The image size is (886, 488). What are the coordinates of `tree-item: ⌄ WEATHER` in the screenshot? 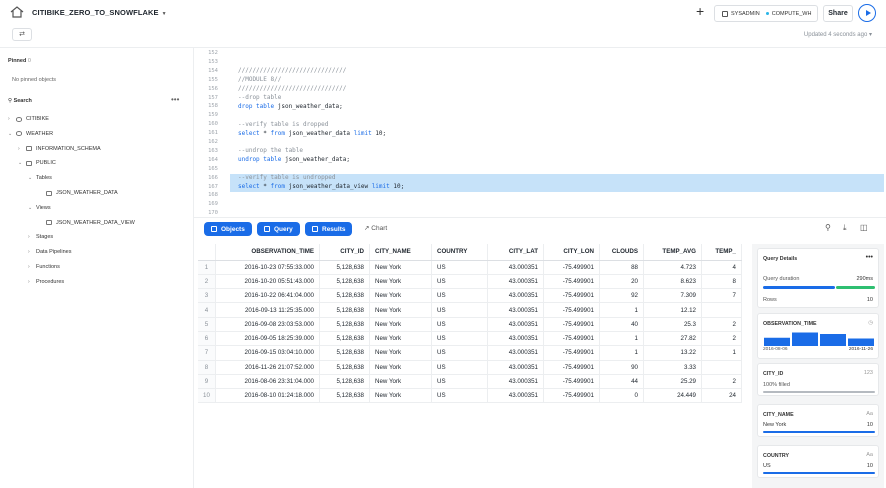 It's located at (30, 134).